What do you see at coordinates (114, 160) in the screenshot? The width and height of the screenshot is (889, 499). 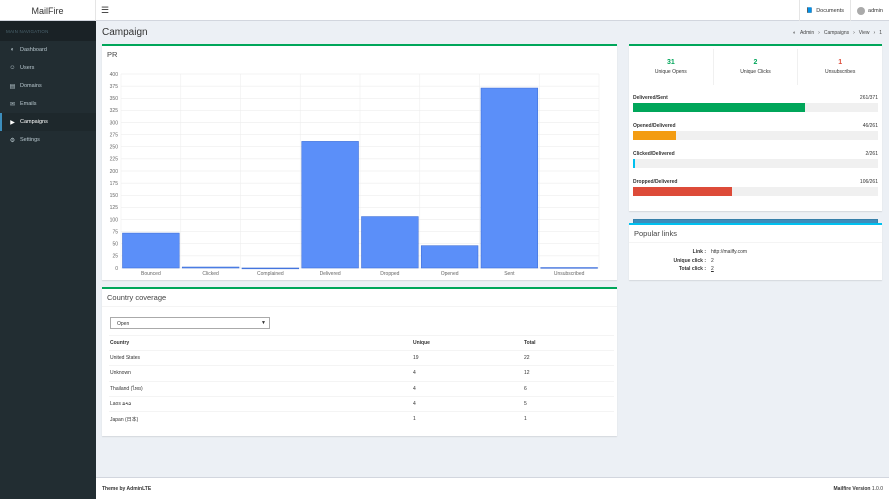 I see `y-tick-label: 225` at bounding box center [114, 160].